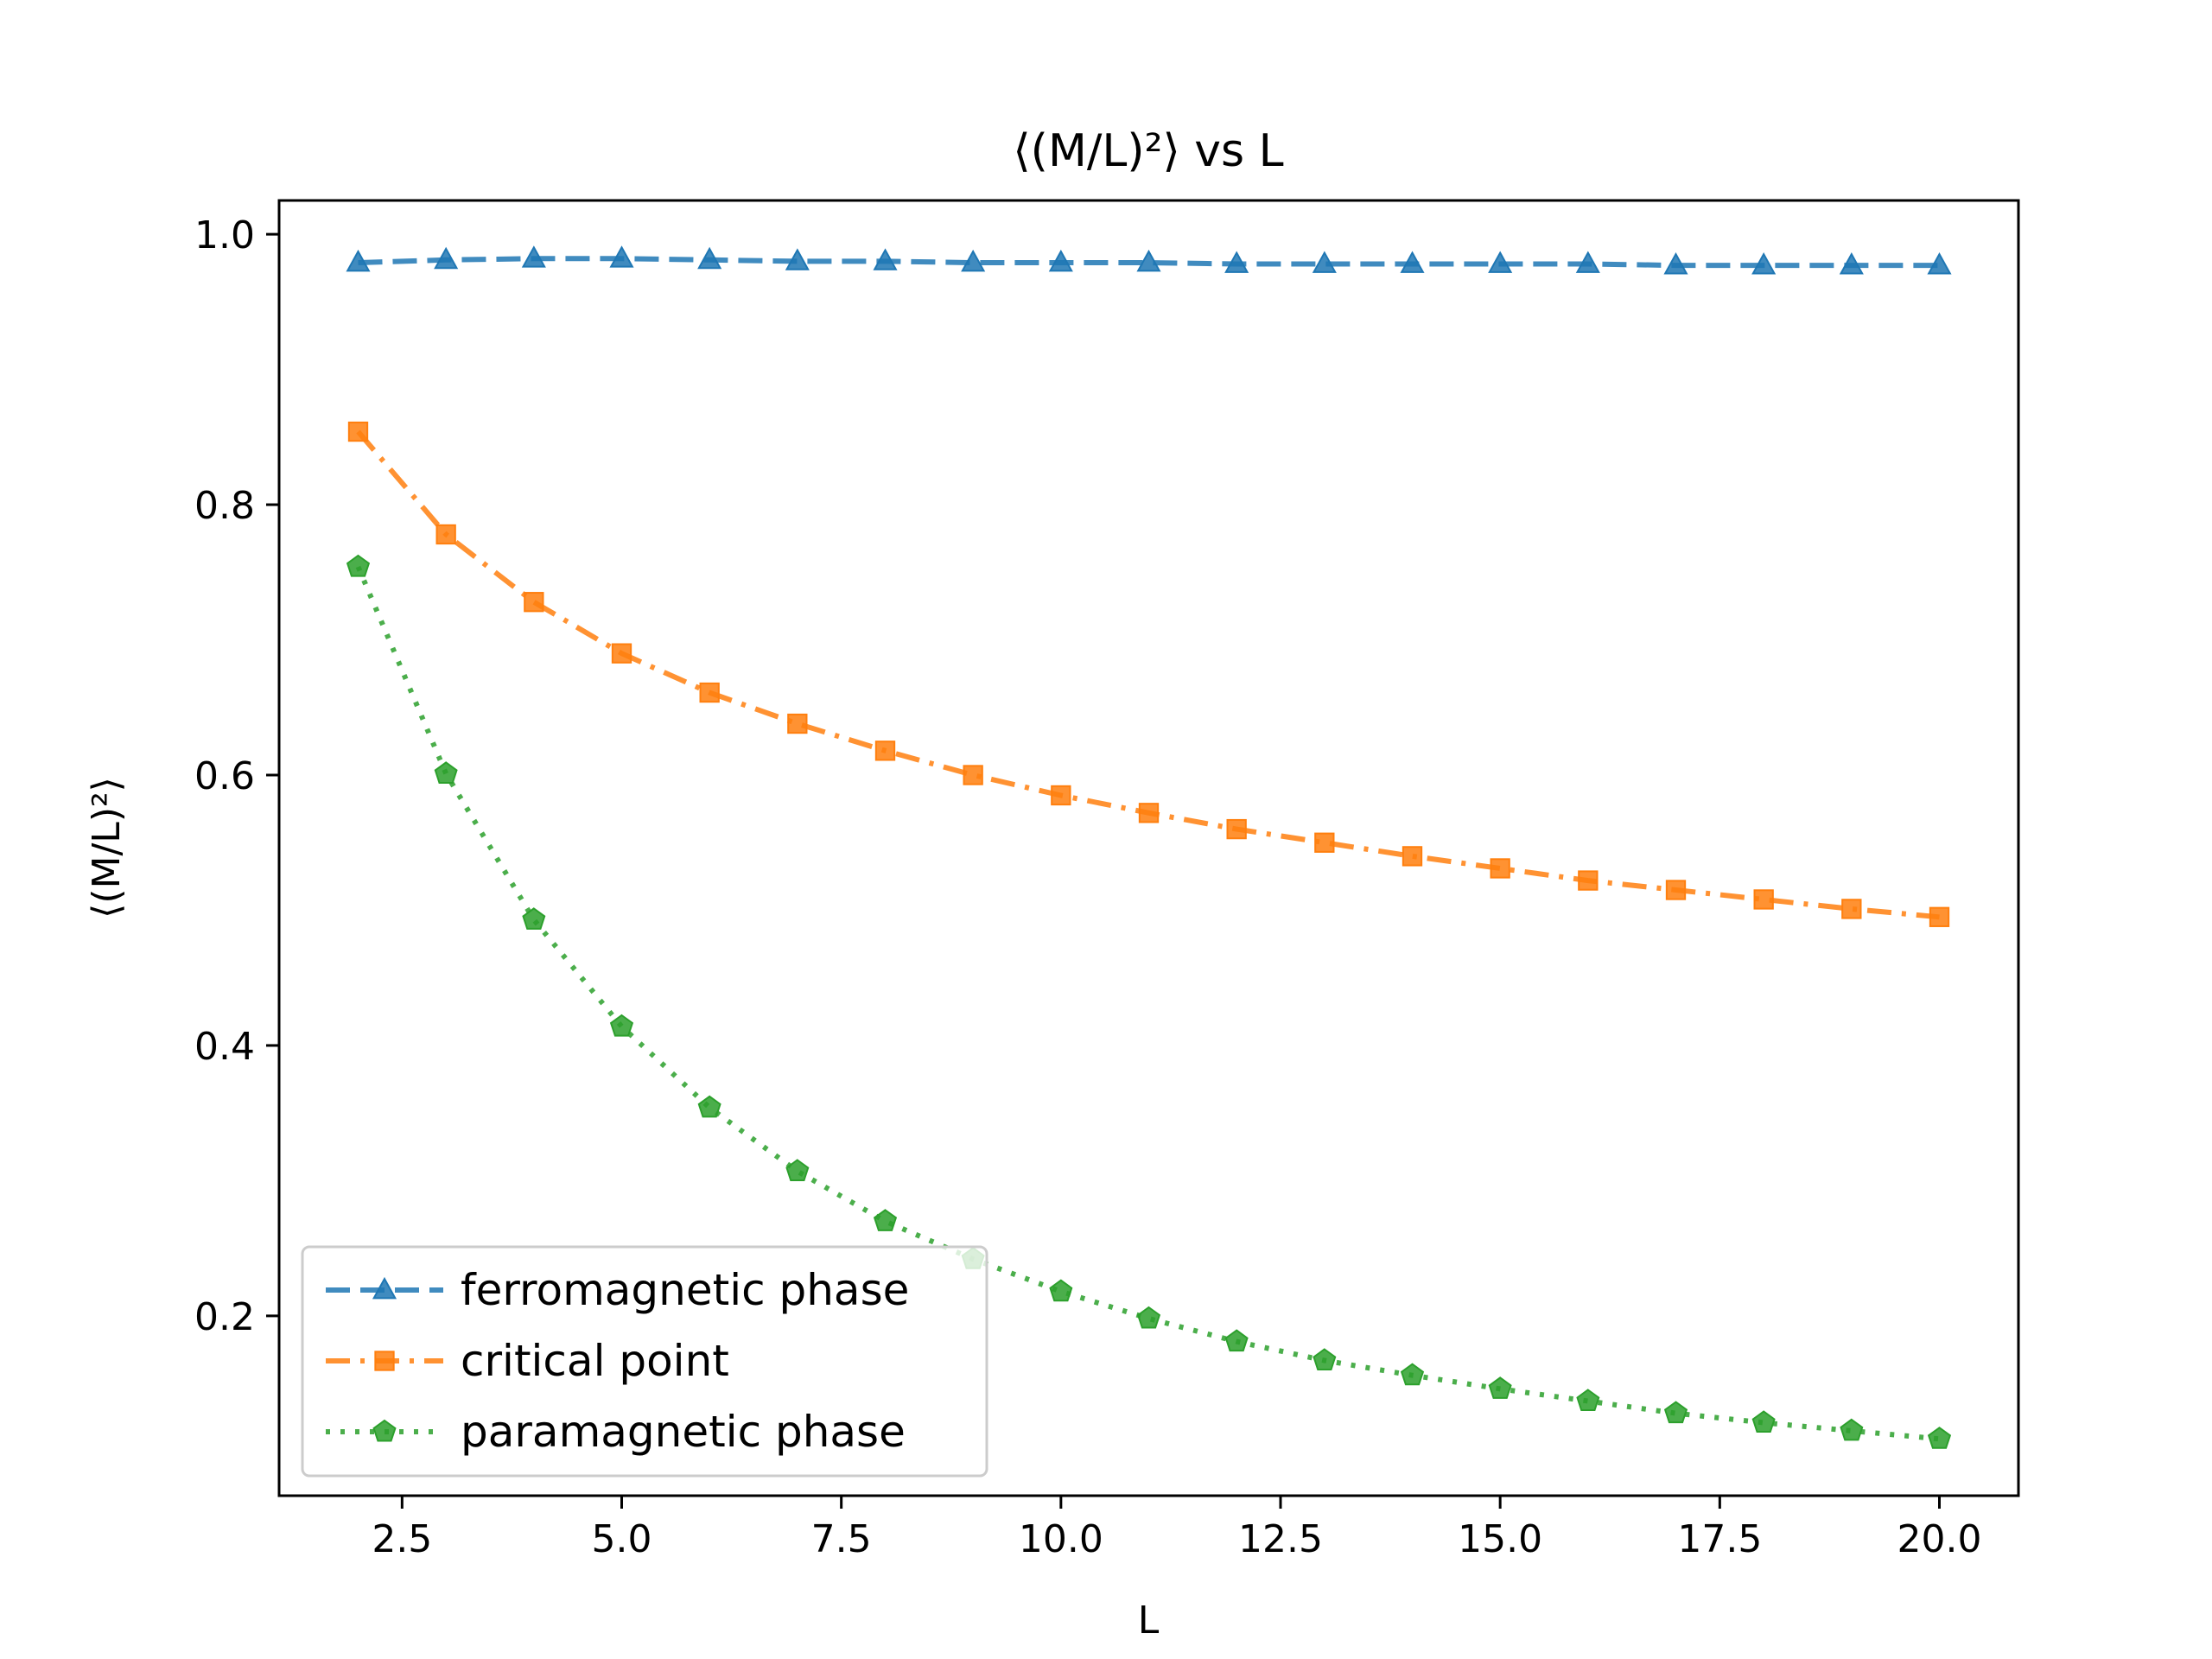 The height and width of the screenshot is (1659, 2212). I want to click on x-tick-label: 2.5, so click(402, 1539).